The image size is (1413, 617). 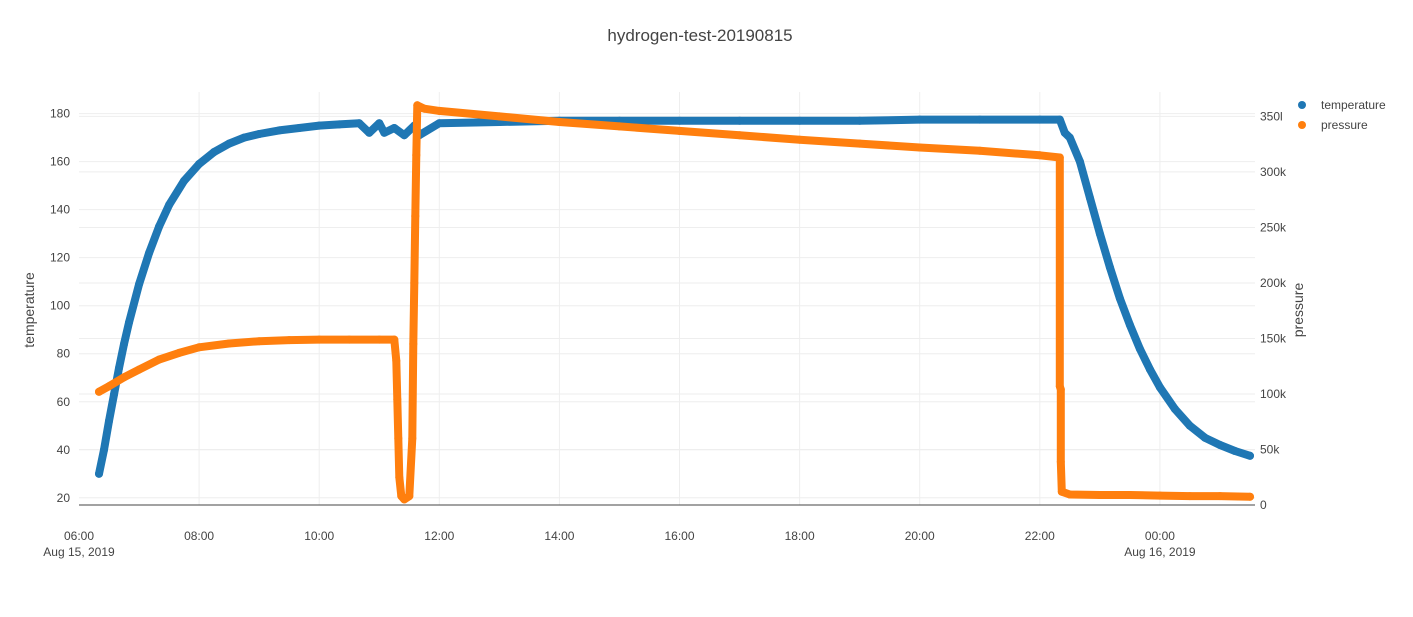 What do you see at coordinates (1273, 338) in the screenshot?
I see `y2-tick-label: 150k` at bounding box center [1273, 338].